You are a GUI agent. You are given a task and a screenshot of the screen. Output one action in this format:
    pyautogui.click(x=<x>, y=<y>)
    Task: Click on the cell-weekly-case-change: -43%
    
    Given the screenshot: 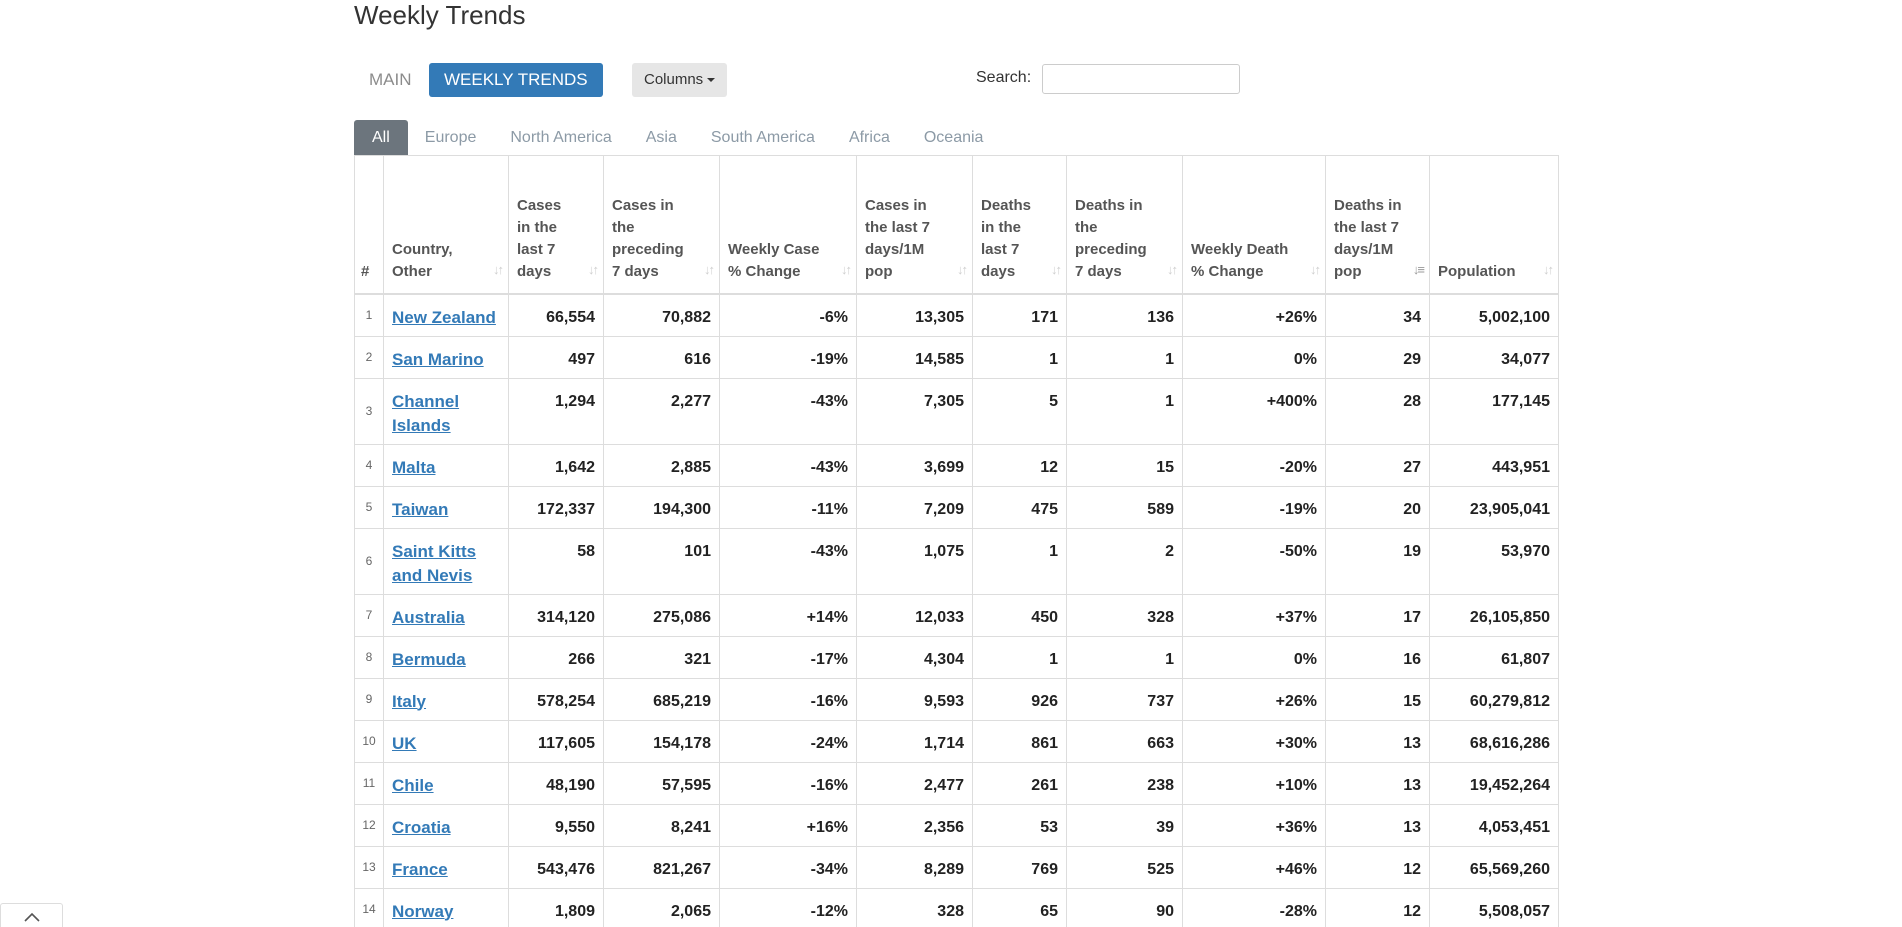 What is the action you would take?
    pyautogui.click(x=788, y=465)
    